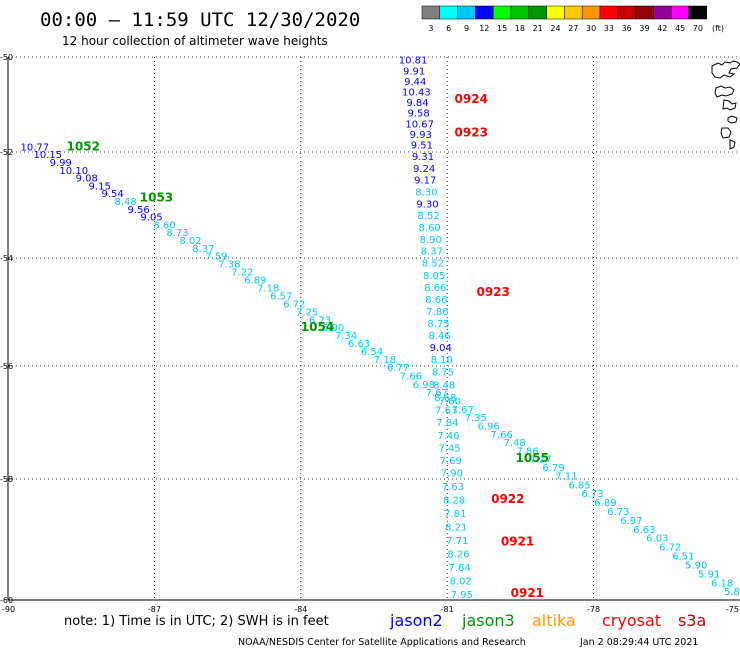 The height and width of the screenshot is (650, 740). Describe the element at coordinates (441, 348) in the screenshot. I see `wave-height-value: 9.04` at that location.